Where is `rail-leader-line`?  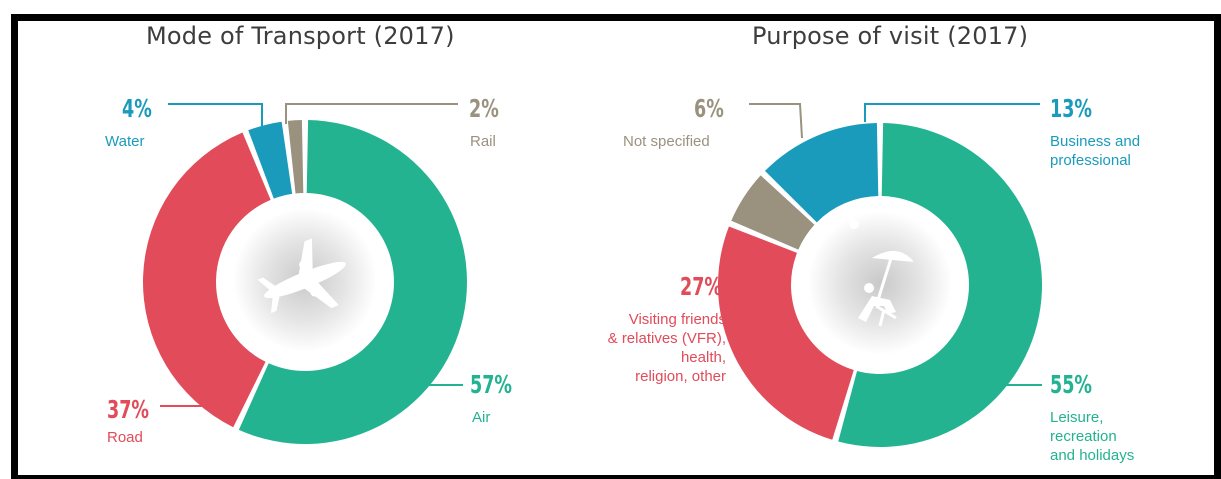 rail-leader-line is located at coordinates (371, 113).